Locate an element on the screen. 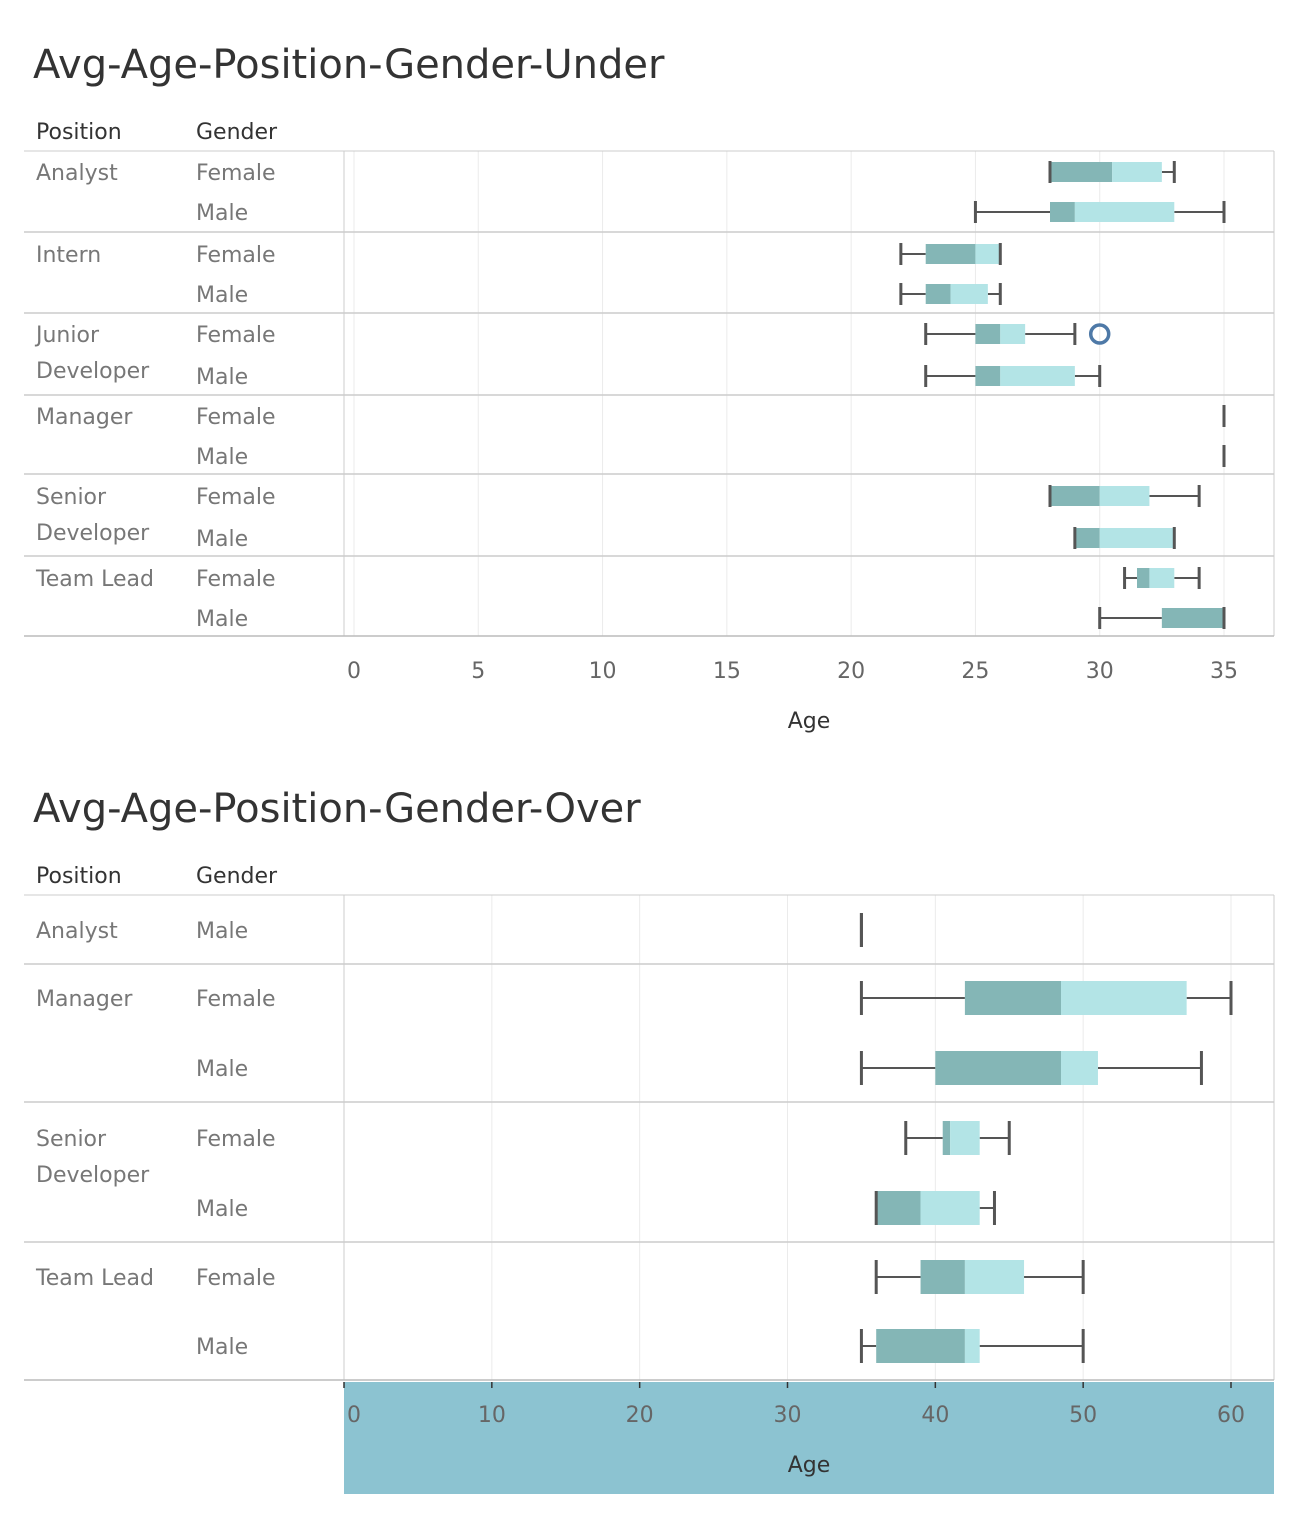 This screenshot has width=1298, height=1518. x-tick-label: 10 is located at coordinates (492, 1415).